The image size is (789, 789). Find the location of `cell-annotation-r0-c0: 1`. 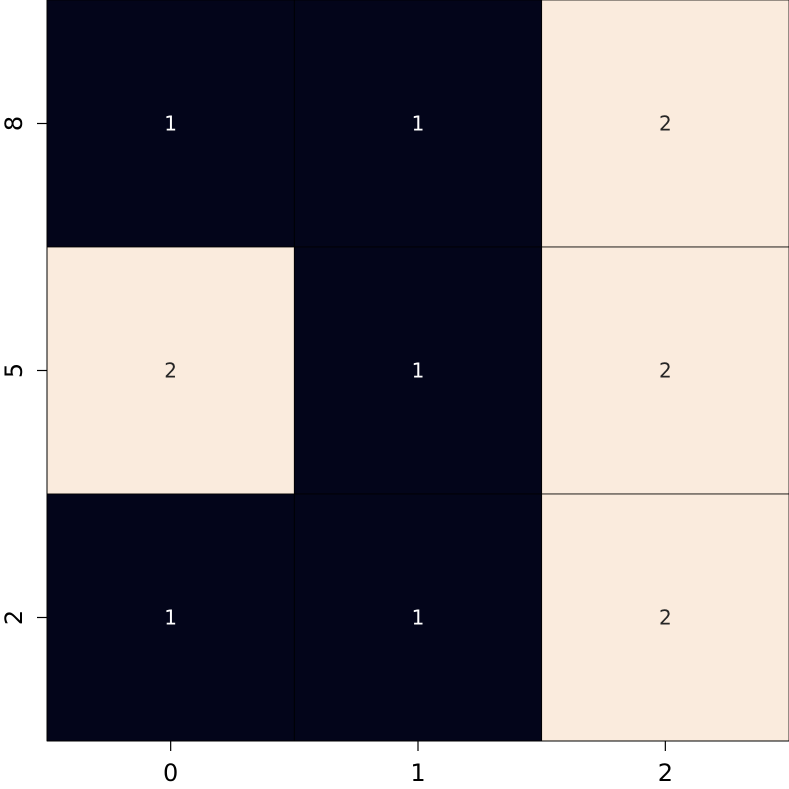

cell-annotation-r0-c0: 1 is located at coordinates (170, 124).